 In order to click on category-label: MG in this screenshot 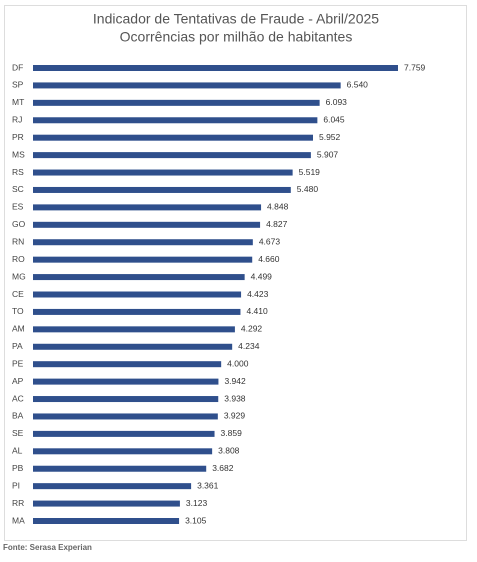, I will do `click(19, 276)`.